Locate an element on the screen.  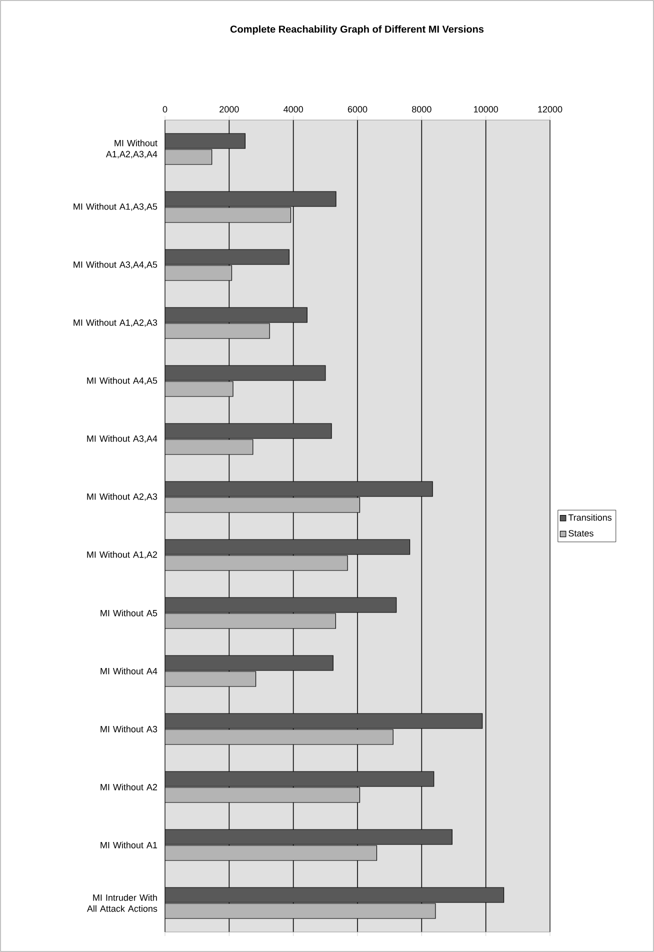
y-tick-label: MI Without A1,A2 is located at coordinates (122, 555).